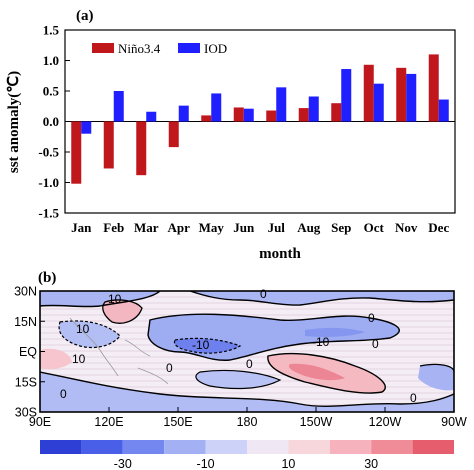 The height and width of the screenshot is (470, 474). Describe the element at coordinates (433, 88) in the screenshot. I see `bar-nino34-dec` at that location.